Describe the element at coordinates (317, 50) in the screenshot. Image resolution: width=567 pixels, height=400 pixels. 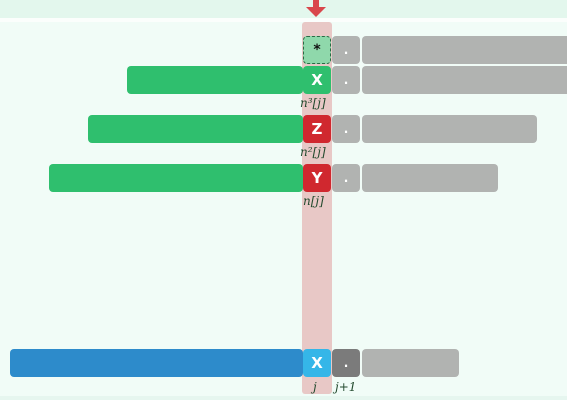
I see `pattern-star-cell: *` at that location.